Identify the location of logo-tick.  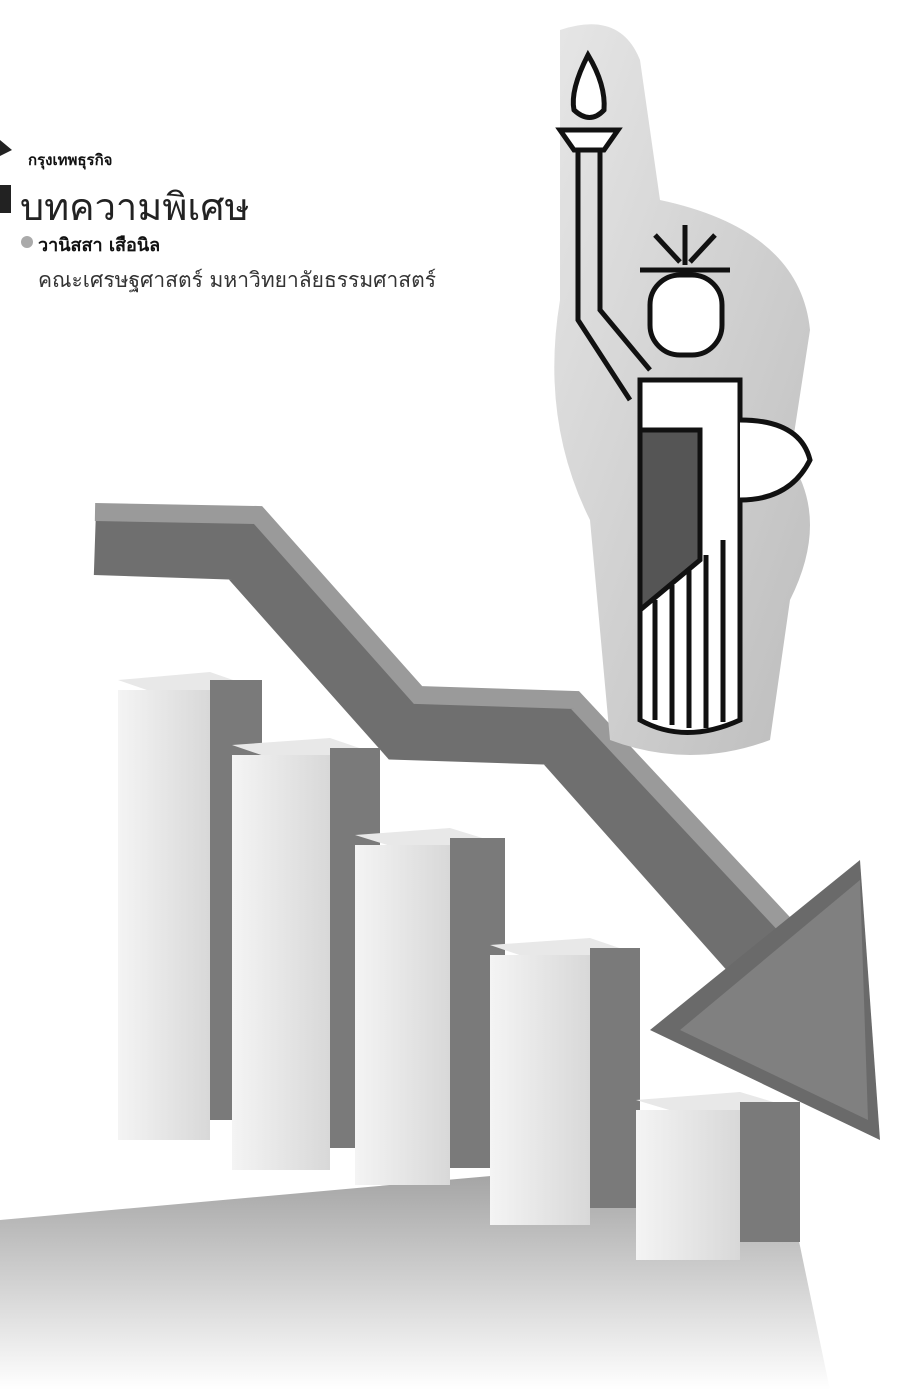
(6, 148).